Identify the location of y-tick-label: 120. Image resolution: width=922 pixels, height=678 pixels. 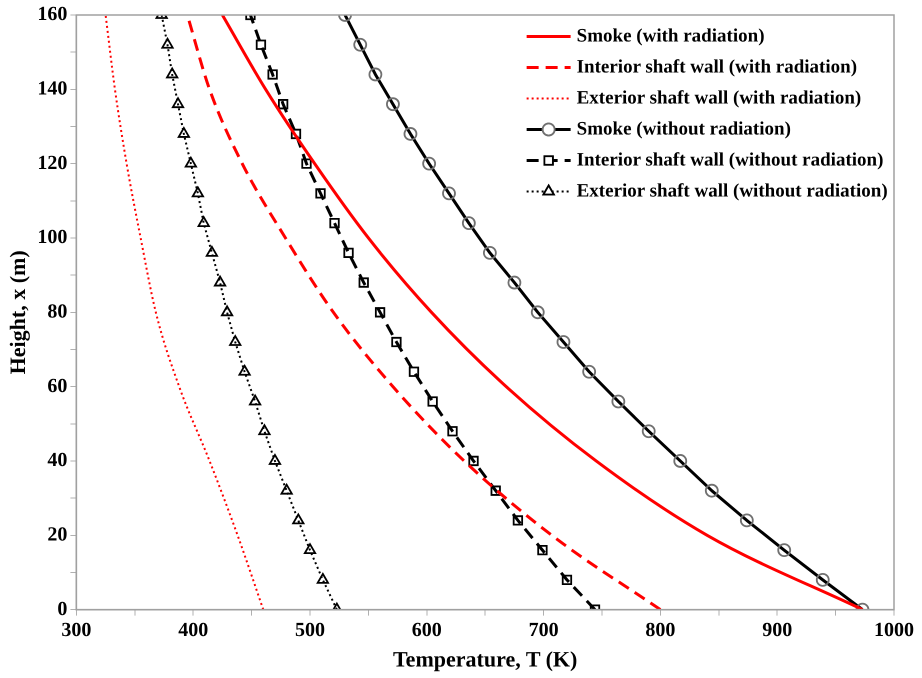
(52, 163).